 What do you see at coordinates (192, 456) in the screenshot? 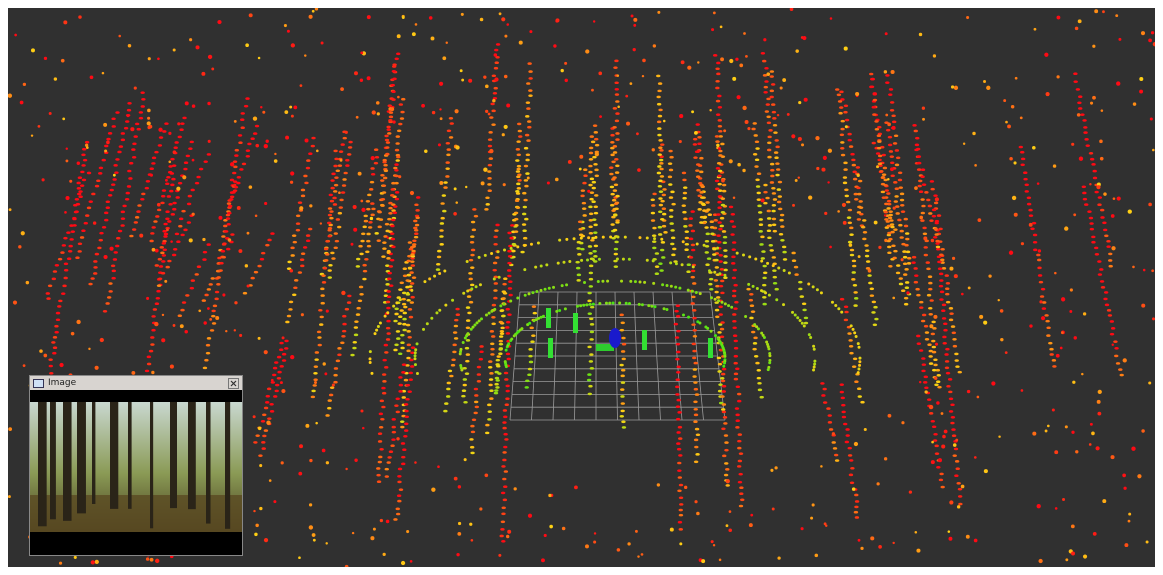
I see `trunk` at bounding box center [192, 456].